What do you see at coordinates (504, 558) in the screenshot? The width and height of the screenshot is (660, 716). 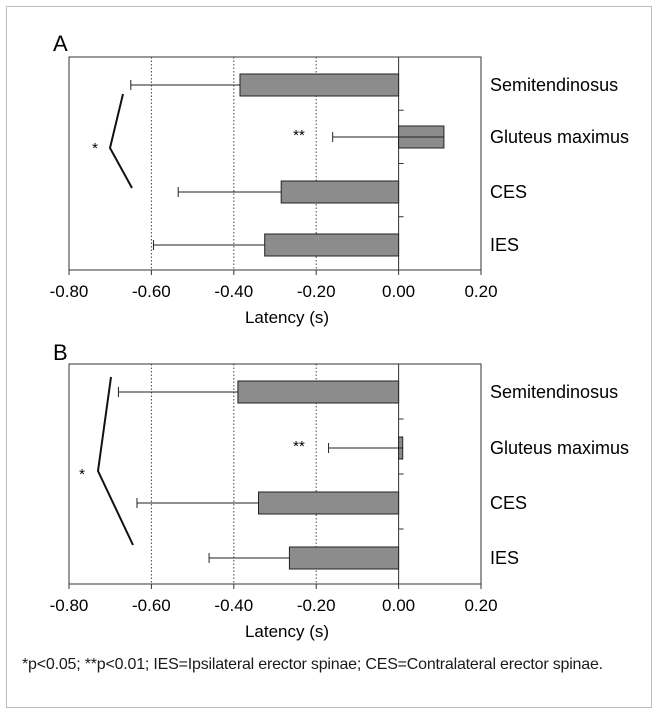 I see `panel-b-category-label: IES` at bounding box center [504, 558].